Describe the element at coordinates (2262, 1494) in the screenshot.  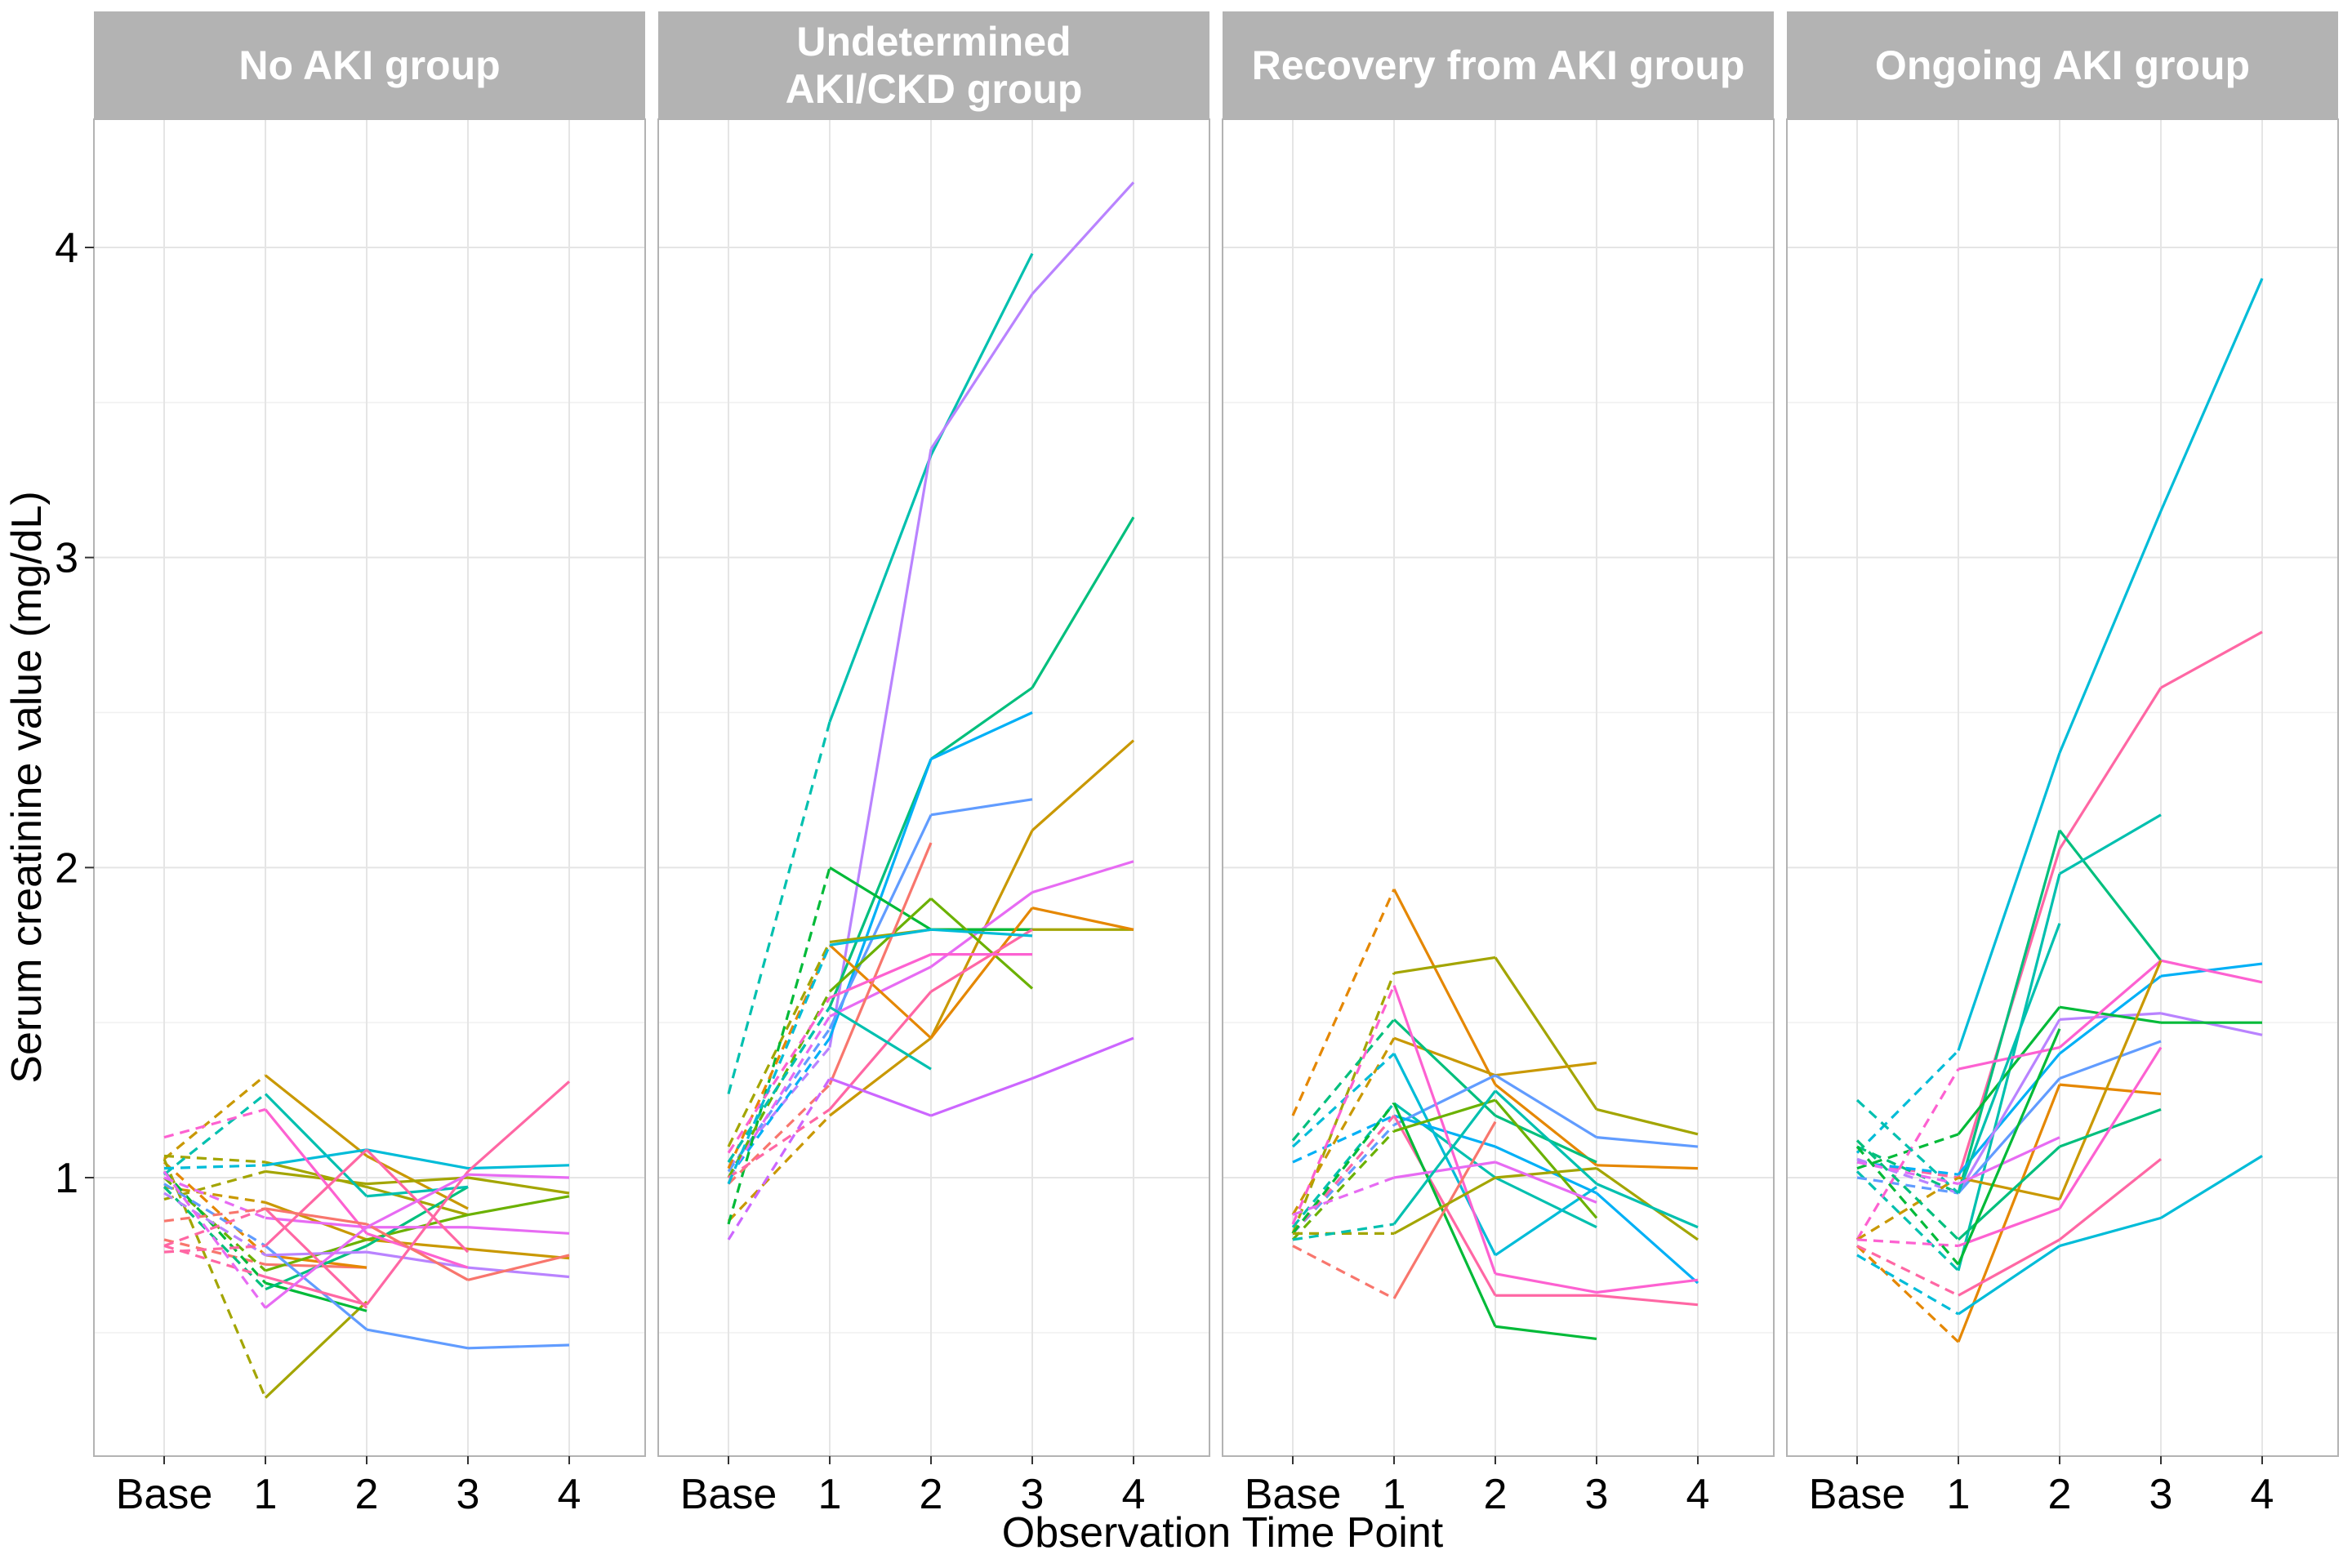
I see `x-tick-label: 4` at that location.